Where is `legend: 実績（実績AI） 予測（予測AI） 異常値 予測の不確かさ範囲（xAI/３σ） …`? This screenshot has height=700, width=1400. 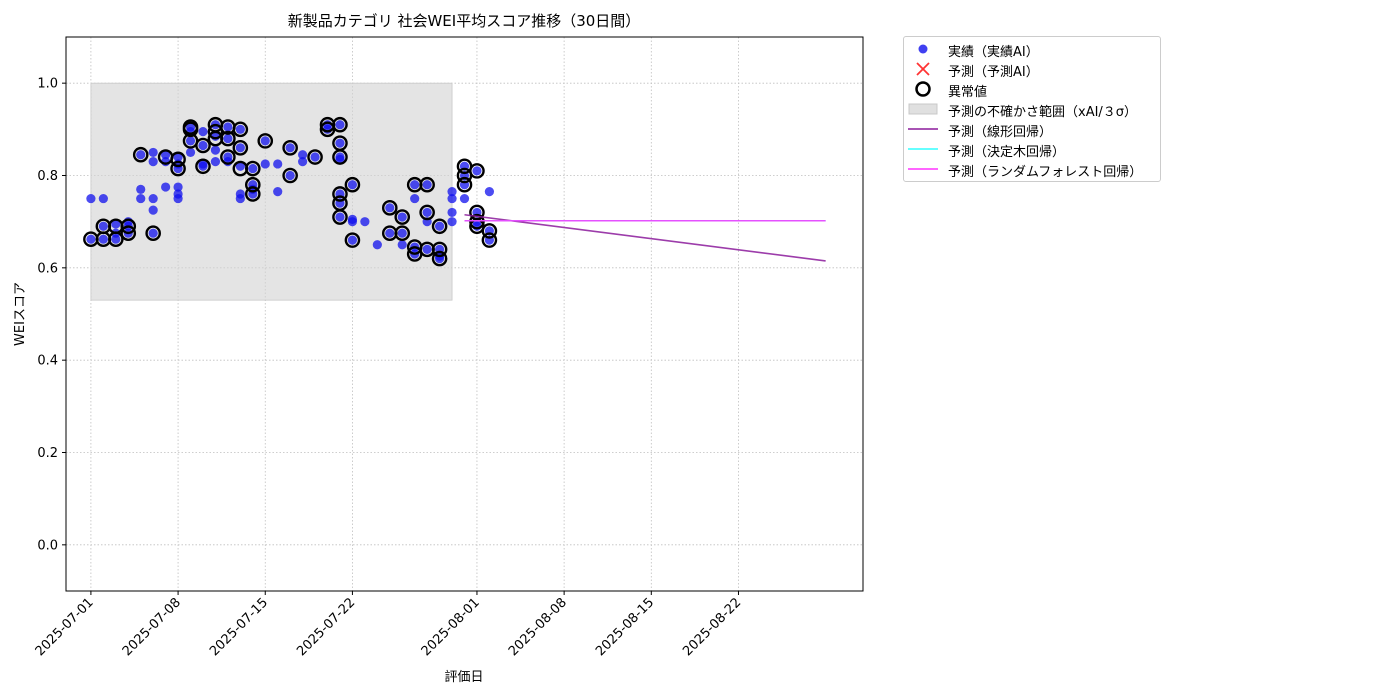
legend: 実績（実績AI） 予測（予測AI） 異常値 予測の不確かさ範囲（xAI/３σ） … is located at coordinates (1032, 109).